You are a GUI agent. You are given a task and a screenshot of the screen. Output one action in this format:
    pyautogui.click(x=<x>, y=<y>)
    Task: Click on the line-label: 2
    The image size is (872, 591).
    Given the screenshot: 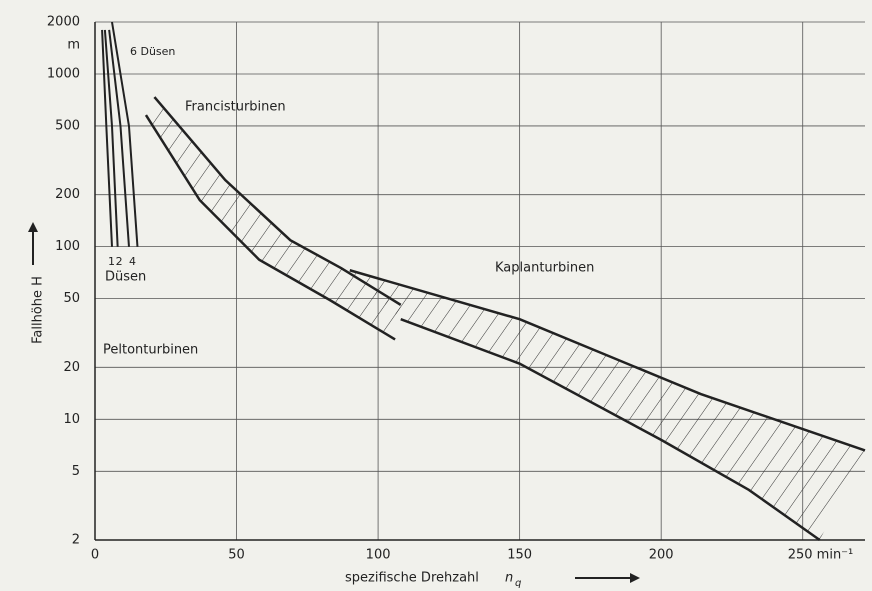 What is the action you would take?
    pyautogui.click(x=119, y=261)
    